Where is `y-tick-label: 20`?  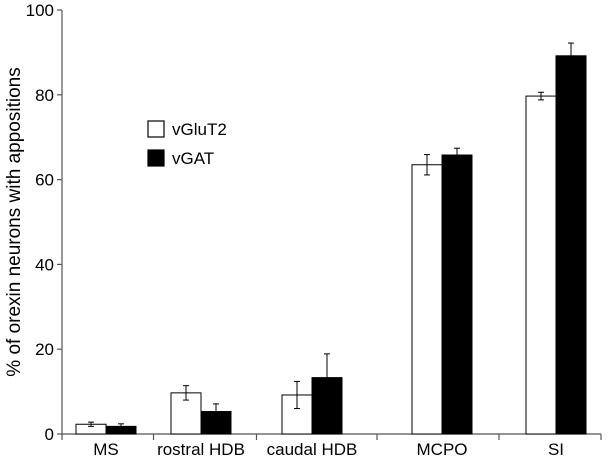 y-tick-label: 20 is located at coordinates (44, 349).